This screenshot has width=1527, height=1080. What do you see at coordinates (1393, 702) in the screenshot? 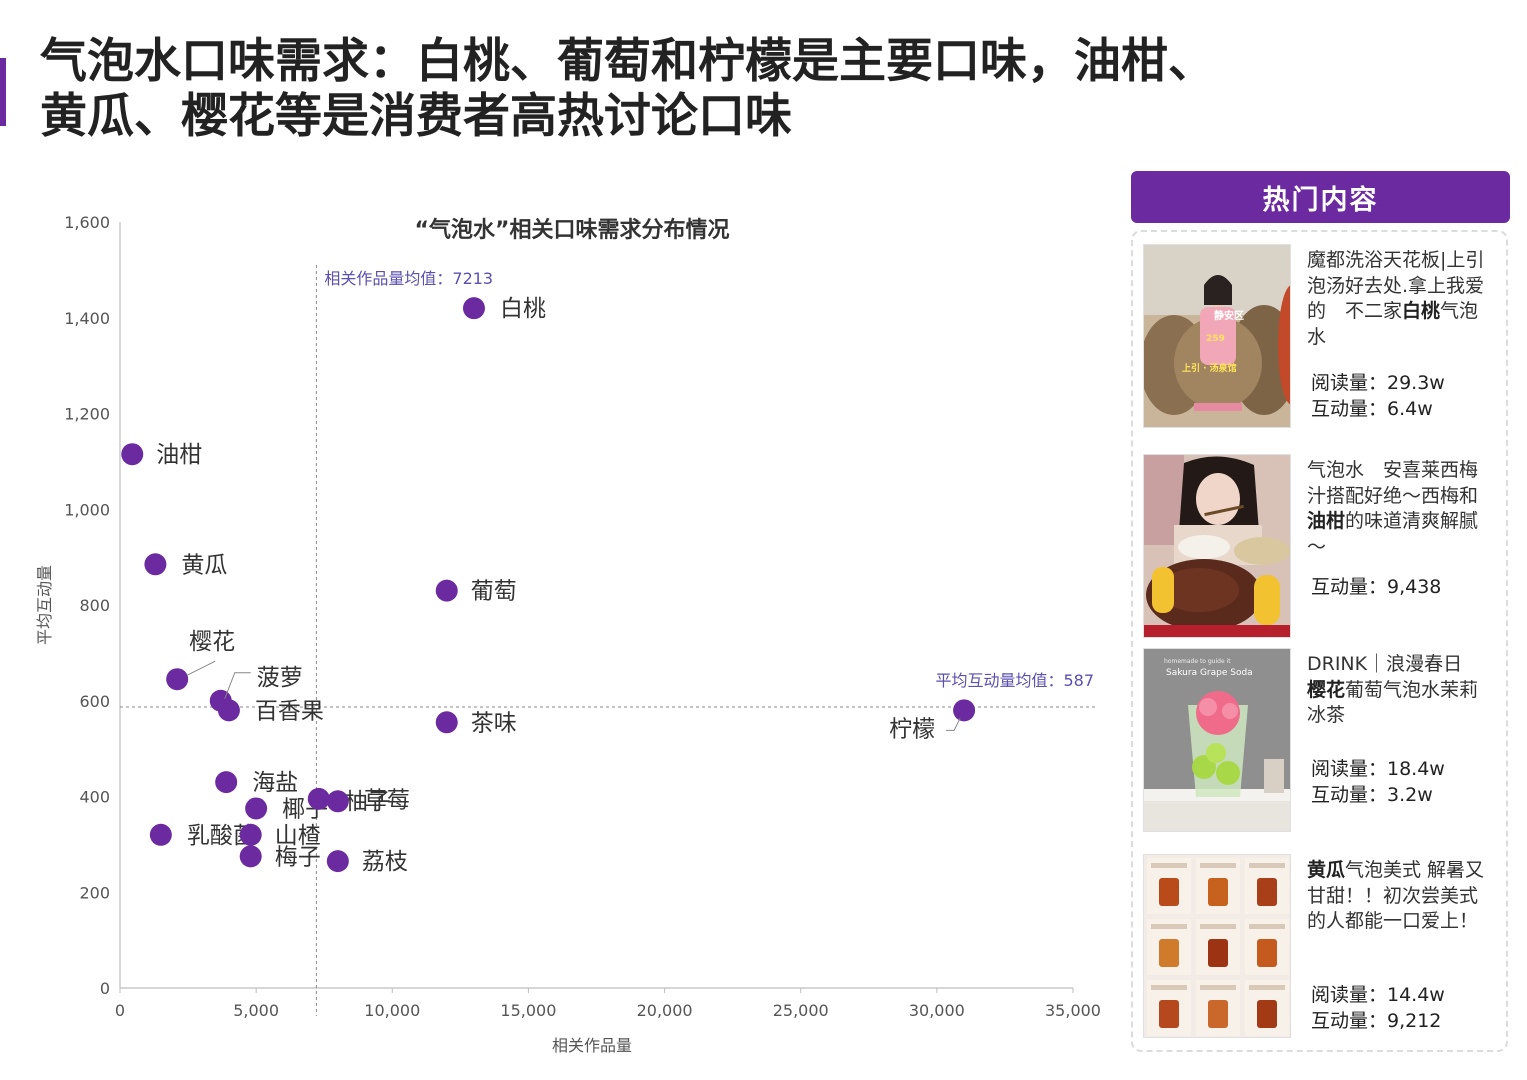
I see `card-3-text-post: 葡萄气泡水茉莉冰茶` at bounding box center [1393, 702].